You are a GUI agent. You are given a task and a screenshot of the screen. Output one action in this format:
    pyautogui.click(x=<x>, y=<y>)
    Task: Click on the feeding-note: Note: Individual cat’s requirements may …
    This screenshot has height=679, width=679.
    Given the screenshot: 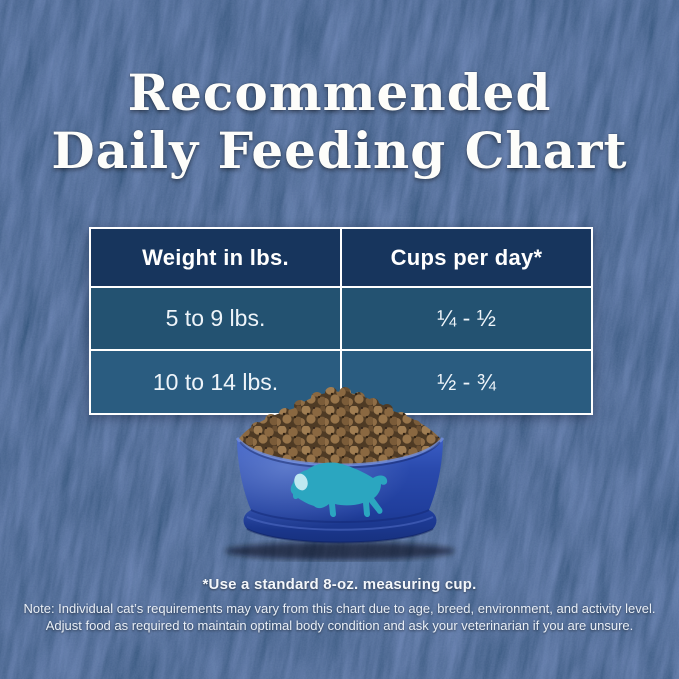 What is the action you would take?
    pyautogui.click(x=339, y=617)
    